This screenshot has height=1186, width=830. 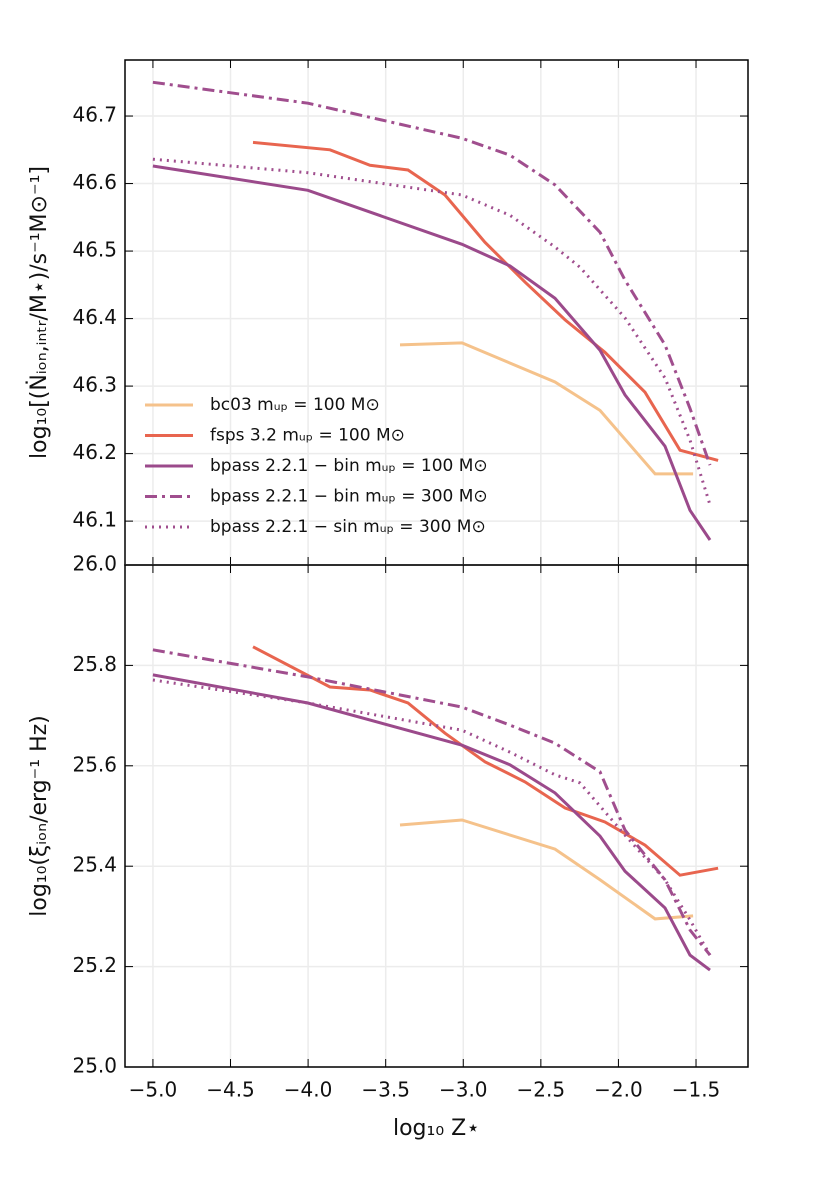 I want to click on y-tick-label: 26.0, so click(x=94, y=564).